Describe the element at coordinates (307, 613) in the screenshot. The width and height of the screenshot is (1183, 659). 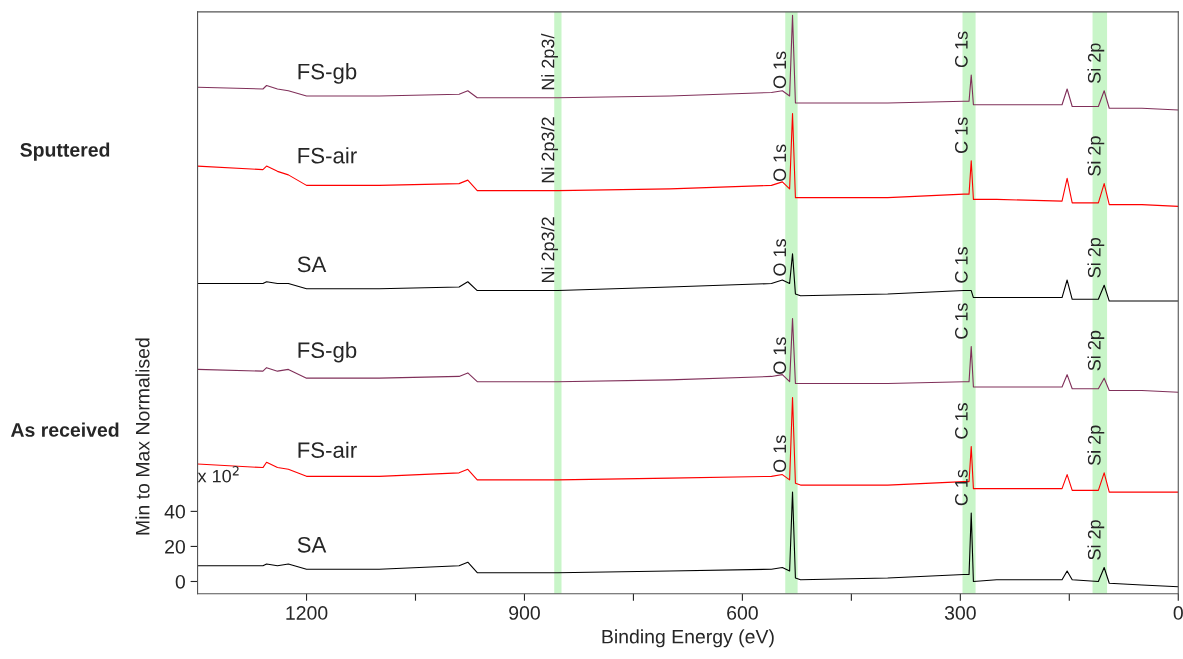
I see `x-tick-label: 1200` at that location.